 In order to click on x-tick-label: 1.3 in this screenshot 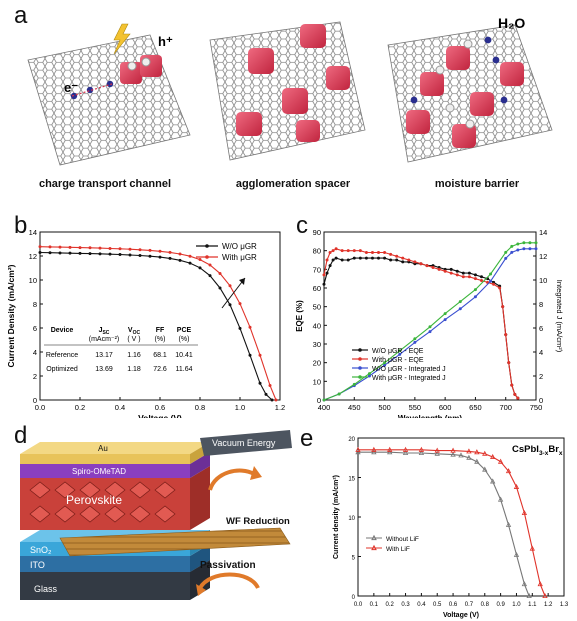, I will do `click(564, 605)`.